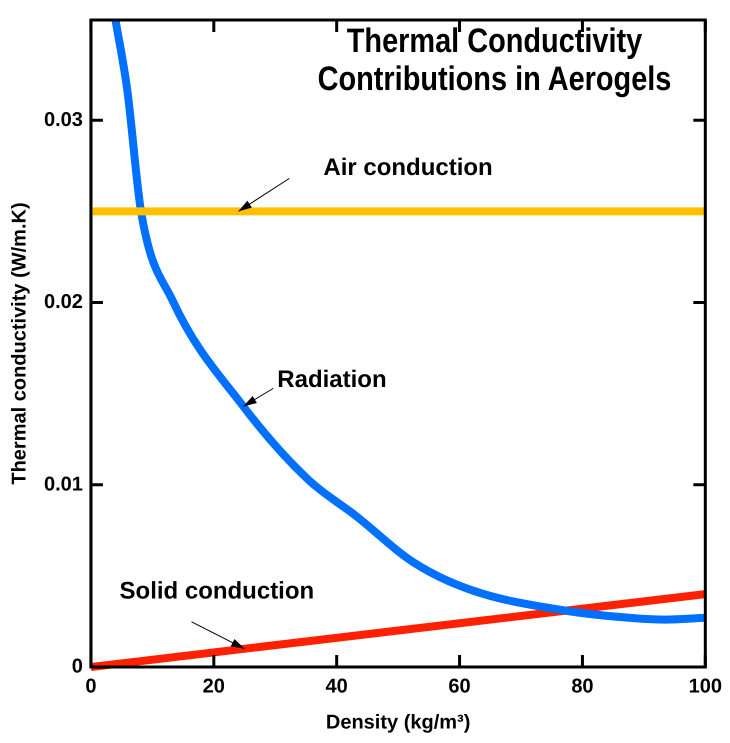  Describe the element at coordinates (217, 590) in the screenshot. I see `series-label: Solid conduction` at that location.